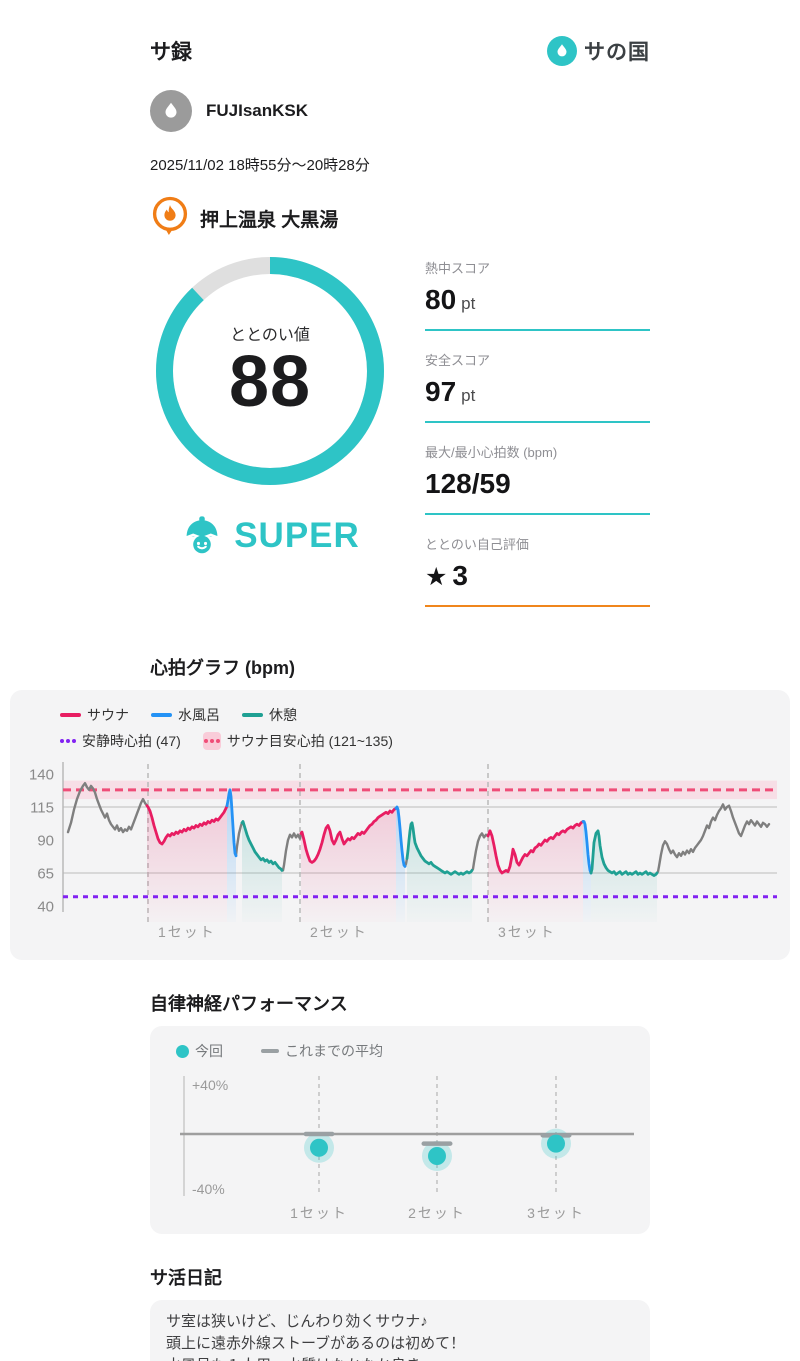  What do you see at coordinates (537, 570) in the screenshot?
I see `stat-self-rating: ととのい自己評価 ★ 3` at bounding box center [537, 570].